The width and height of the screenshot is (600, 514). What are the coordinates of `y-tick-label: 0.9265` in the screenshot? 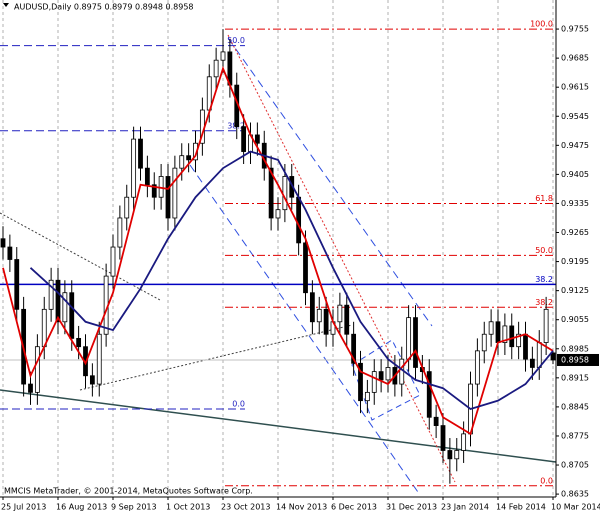 It's located at (575, 232).